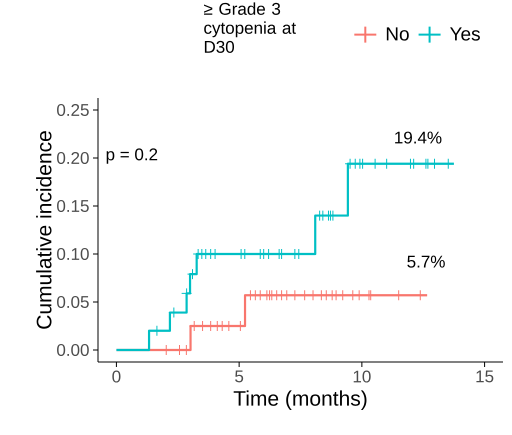 Image resolution: width=512 pixels, height=435 pixels. I want to click on y-tick-label: 0.00, so click(73, 350).